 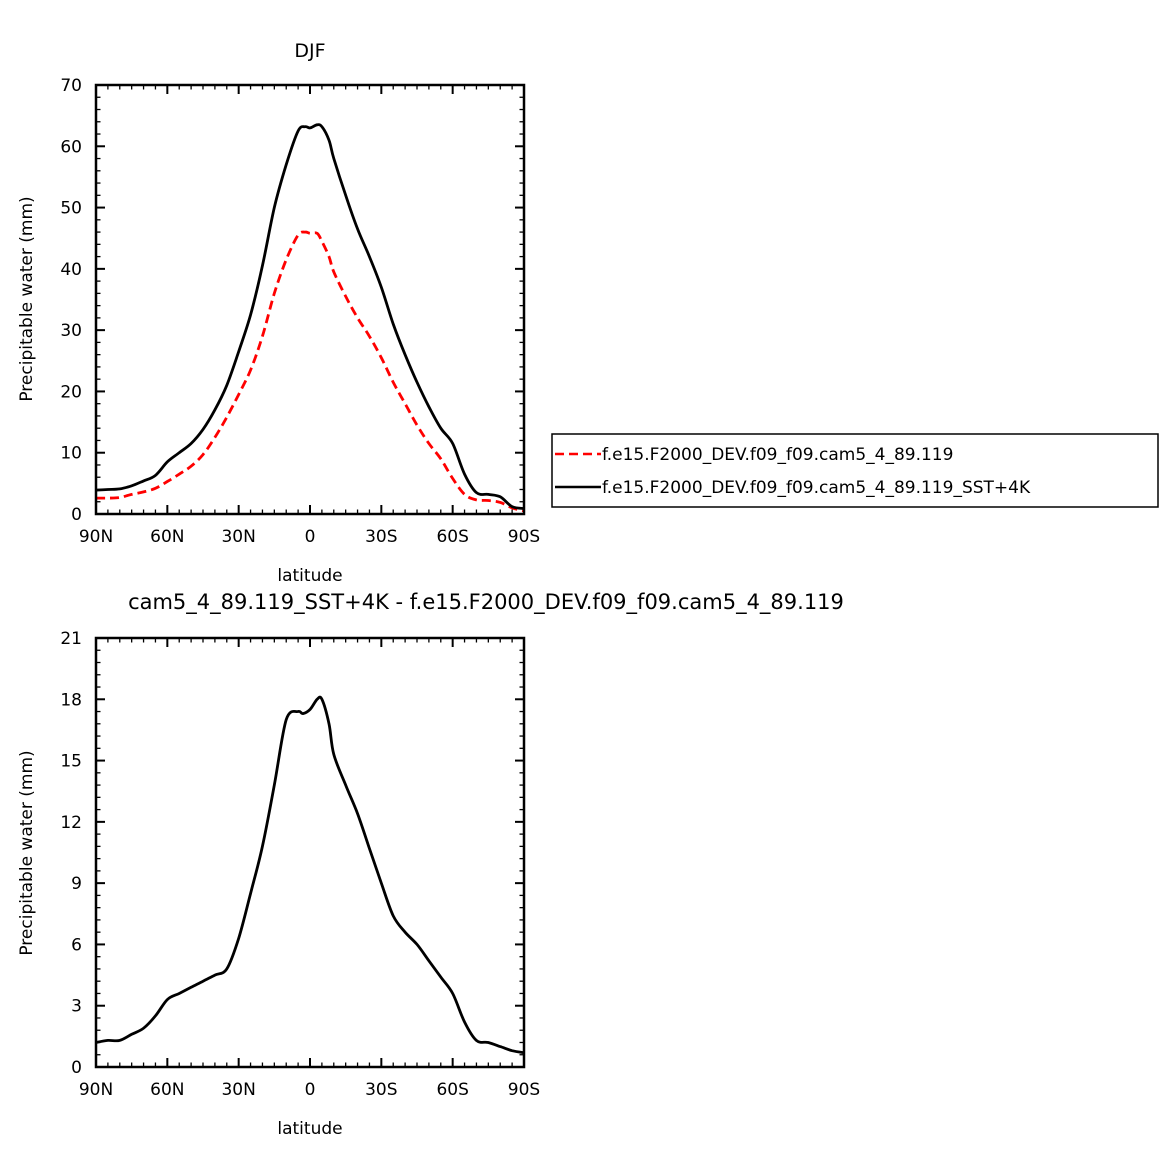 I want to click on top-chart-ticks, so click(x=310, y=299).